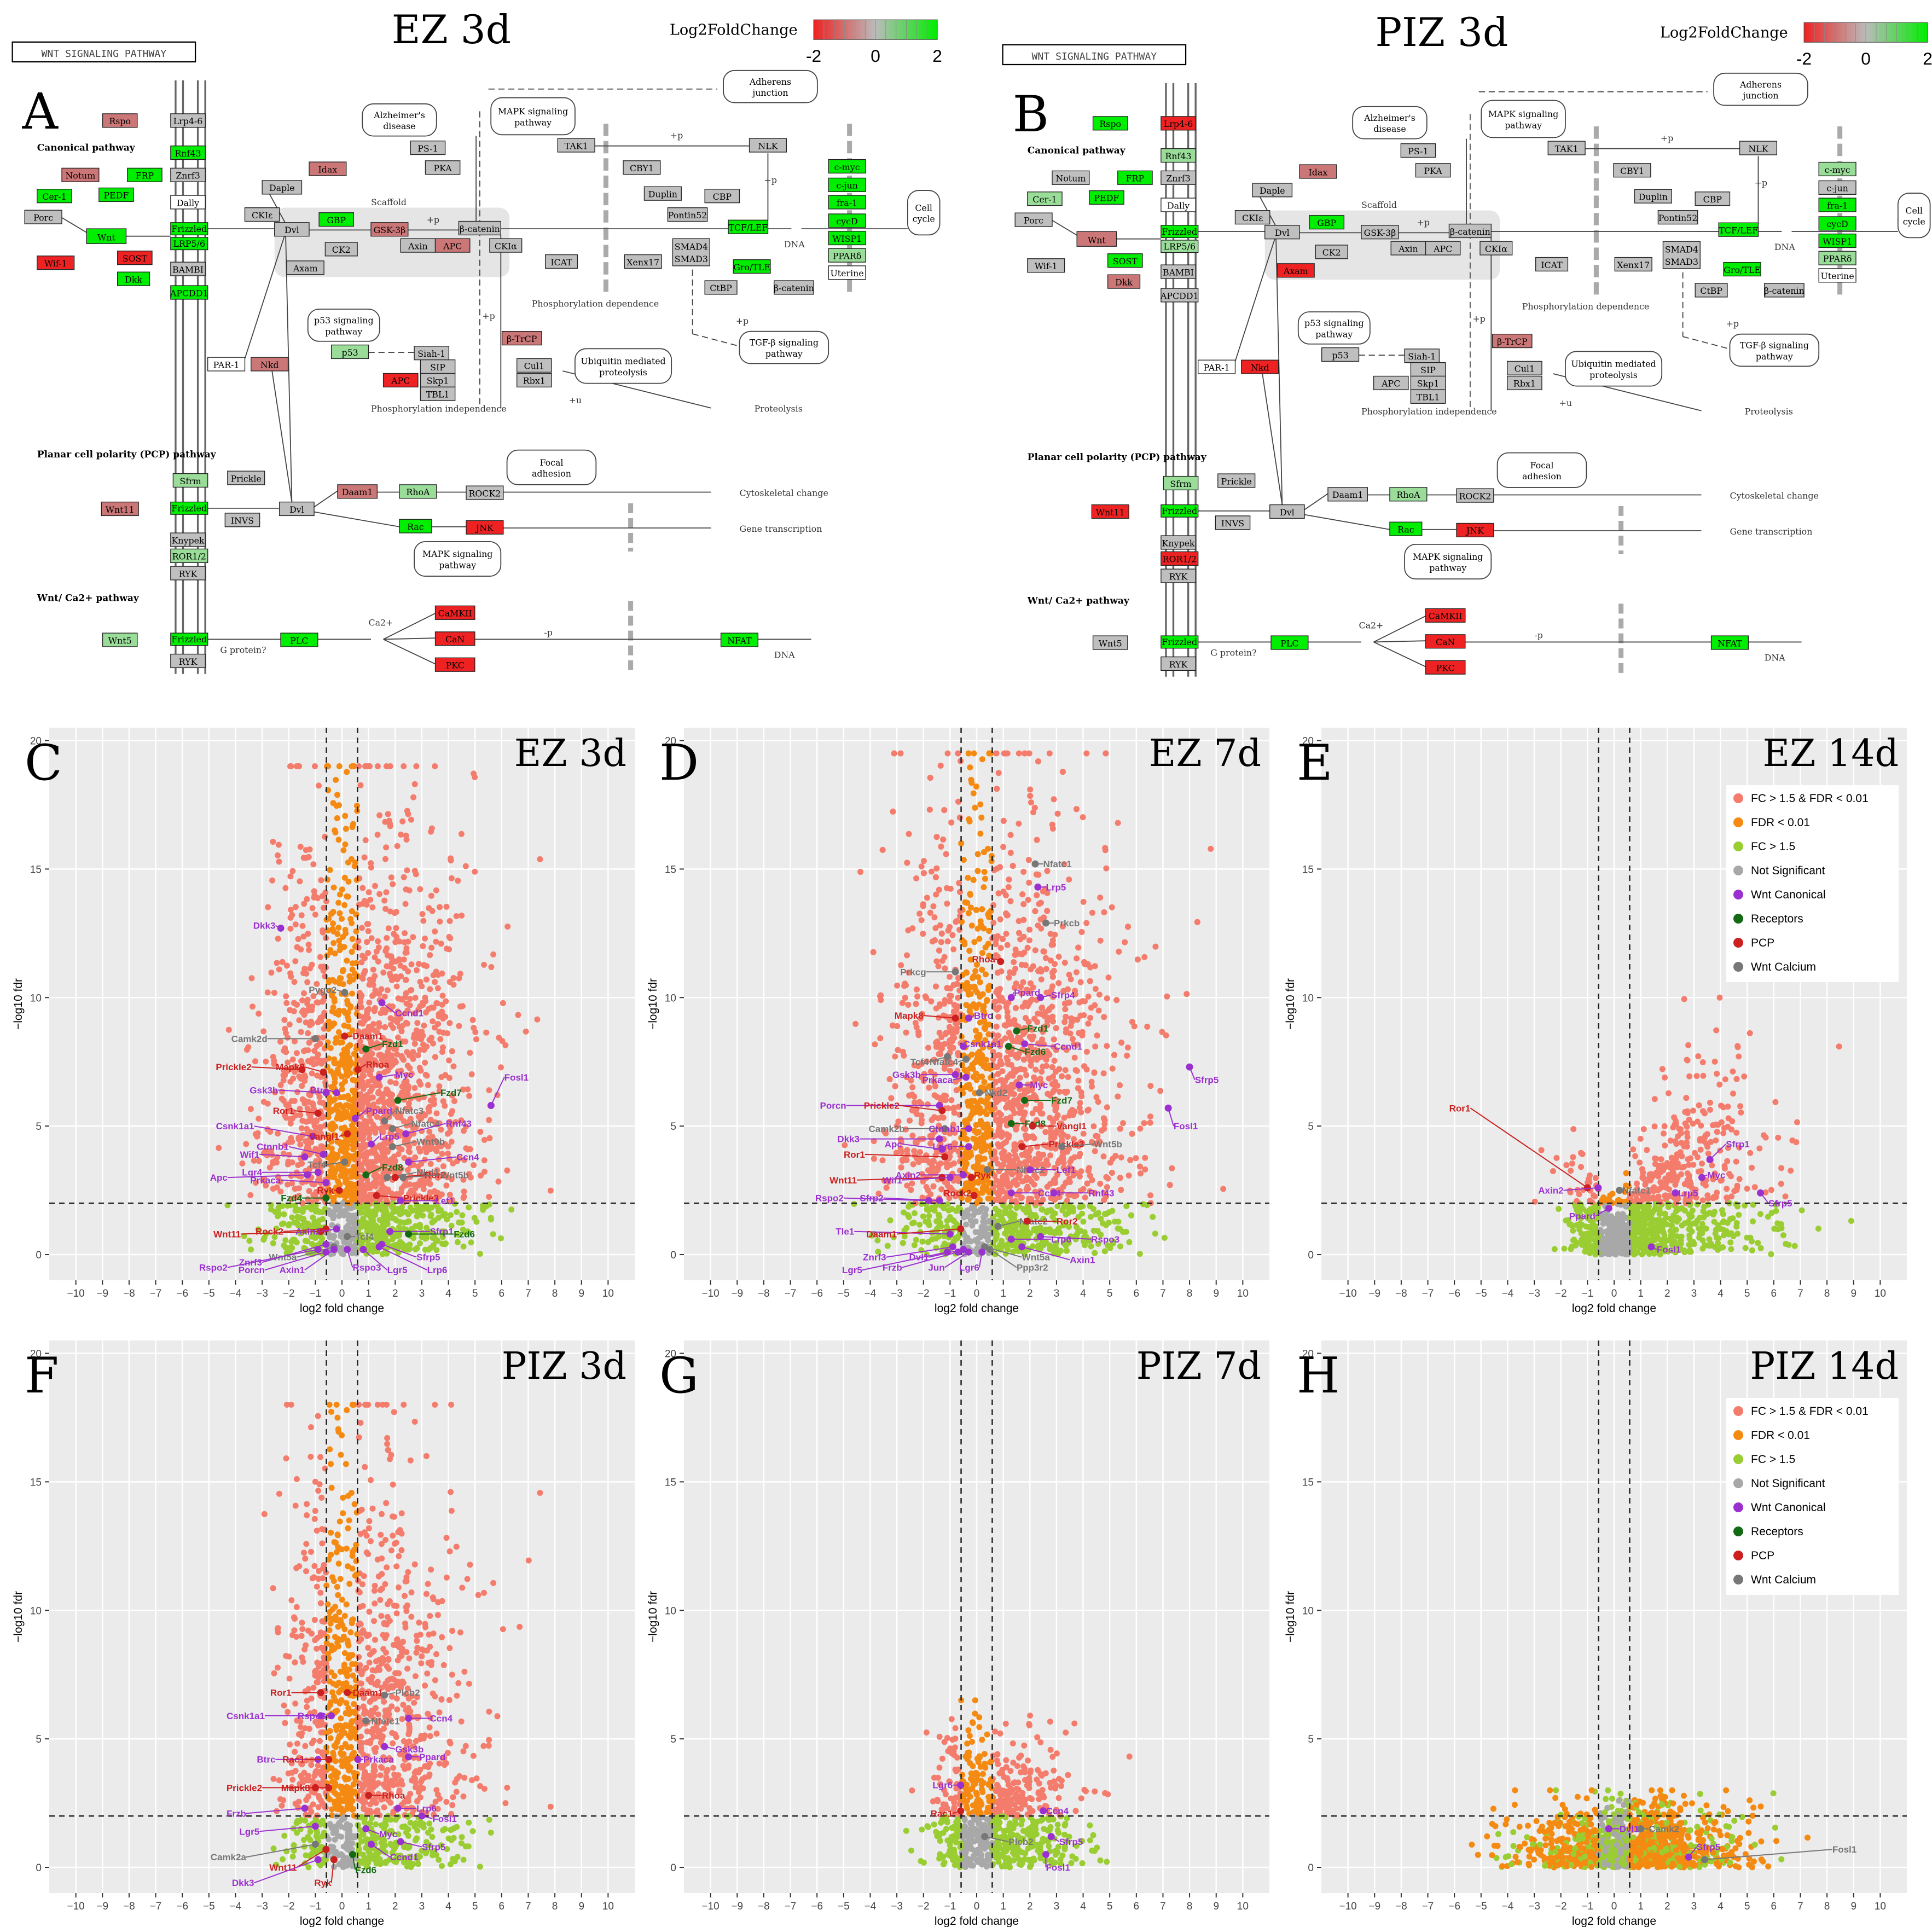  What do you see at coordinates (1433, 171) in the screenshot?
I see `gene-label: PKA` at bounding box center [1433, 171].